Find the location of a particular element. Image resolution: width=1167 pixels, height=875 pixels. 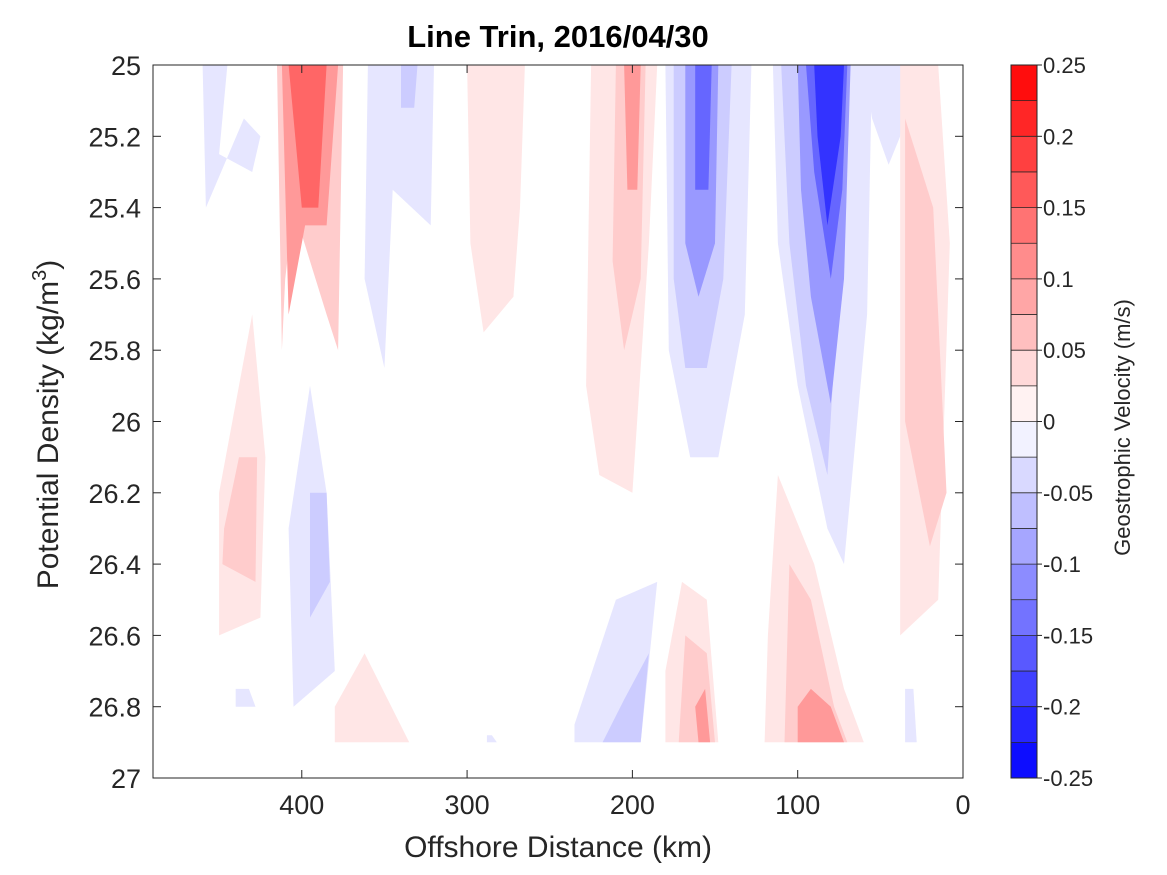

y-tick-label: 26.2 is located at coordinates (114, 494).